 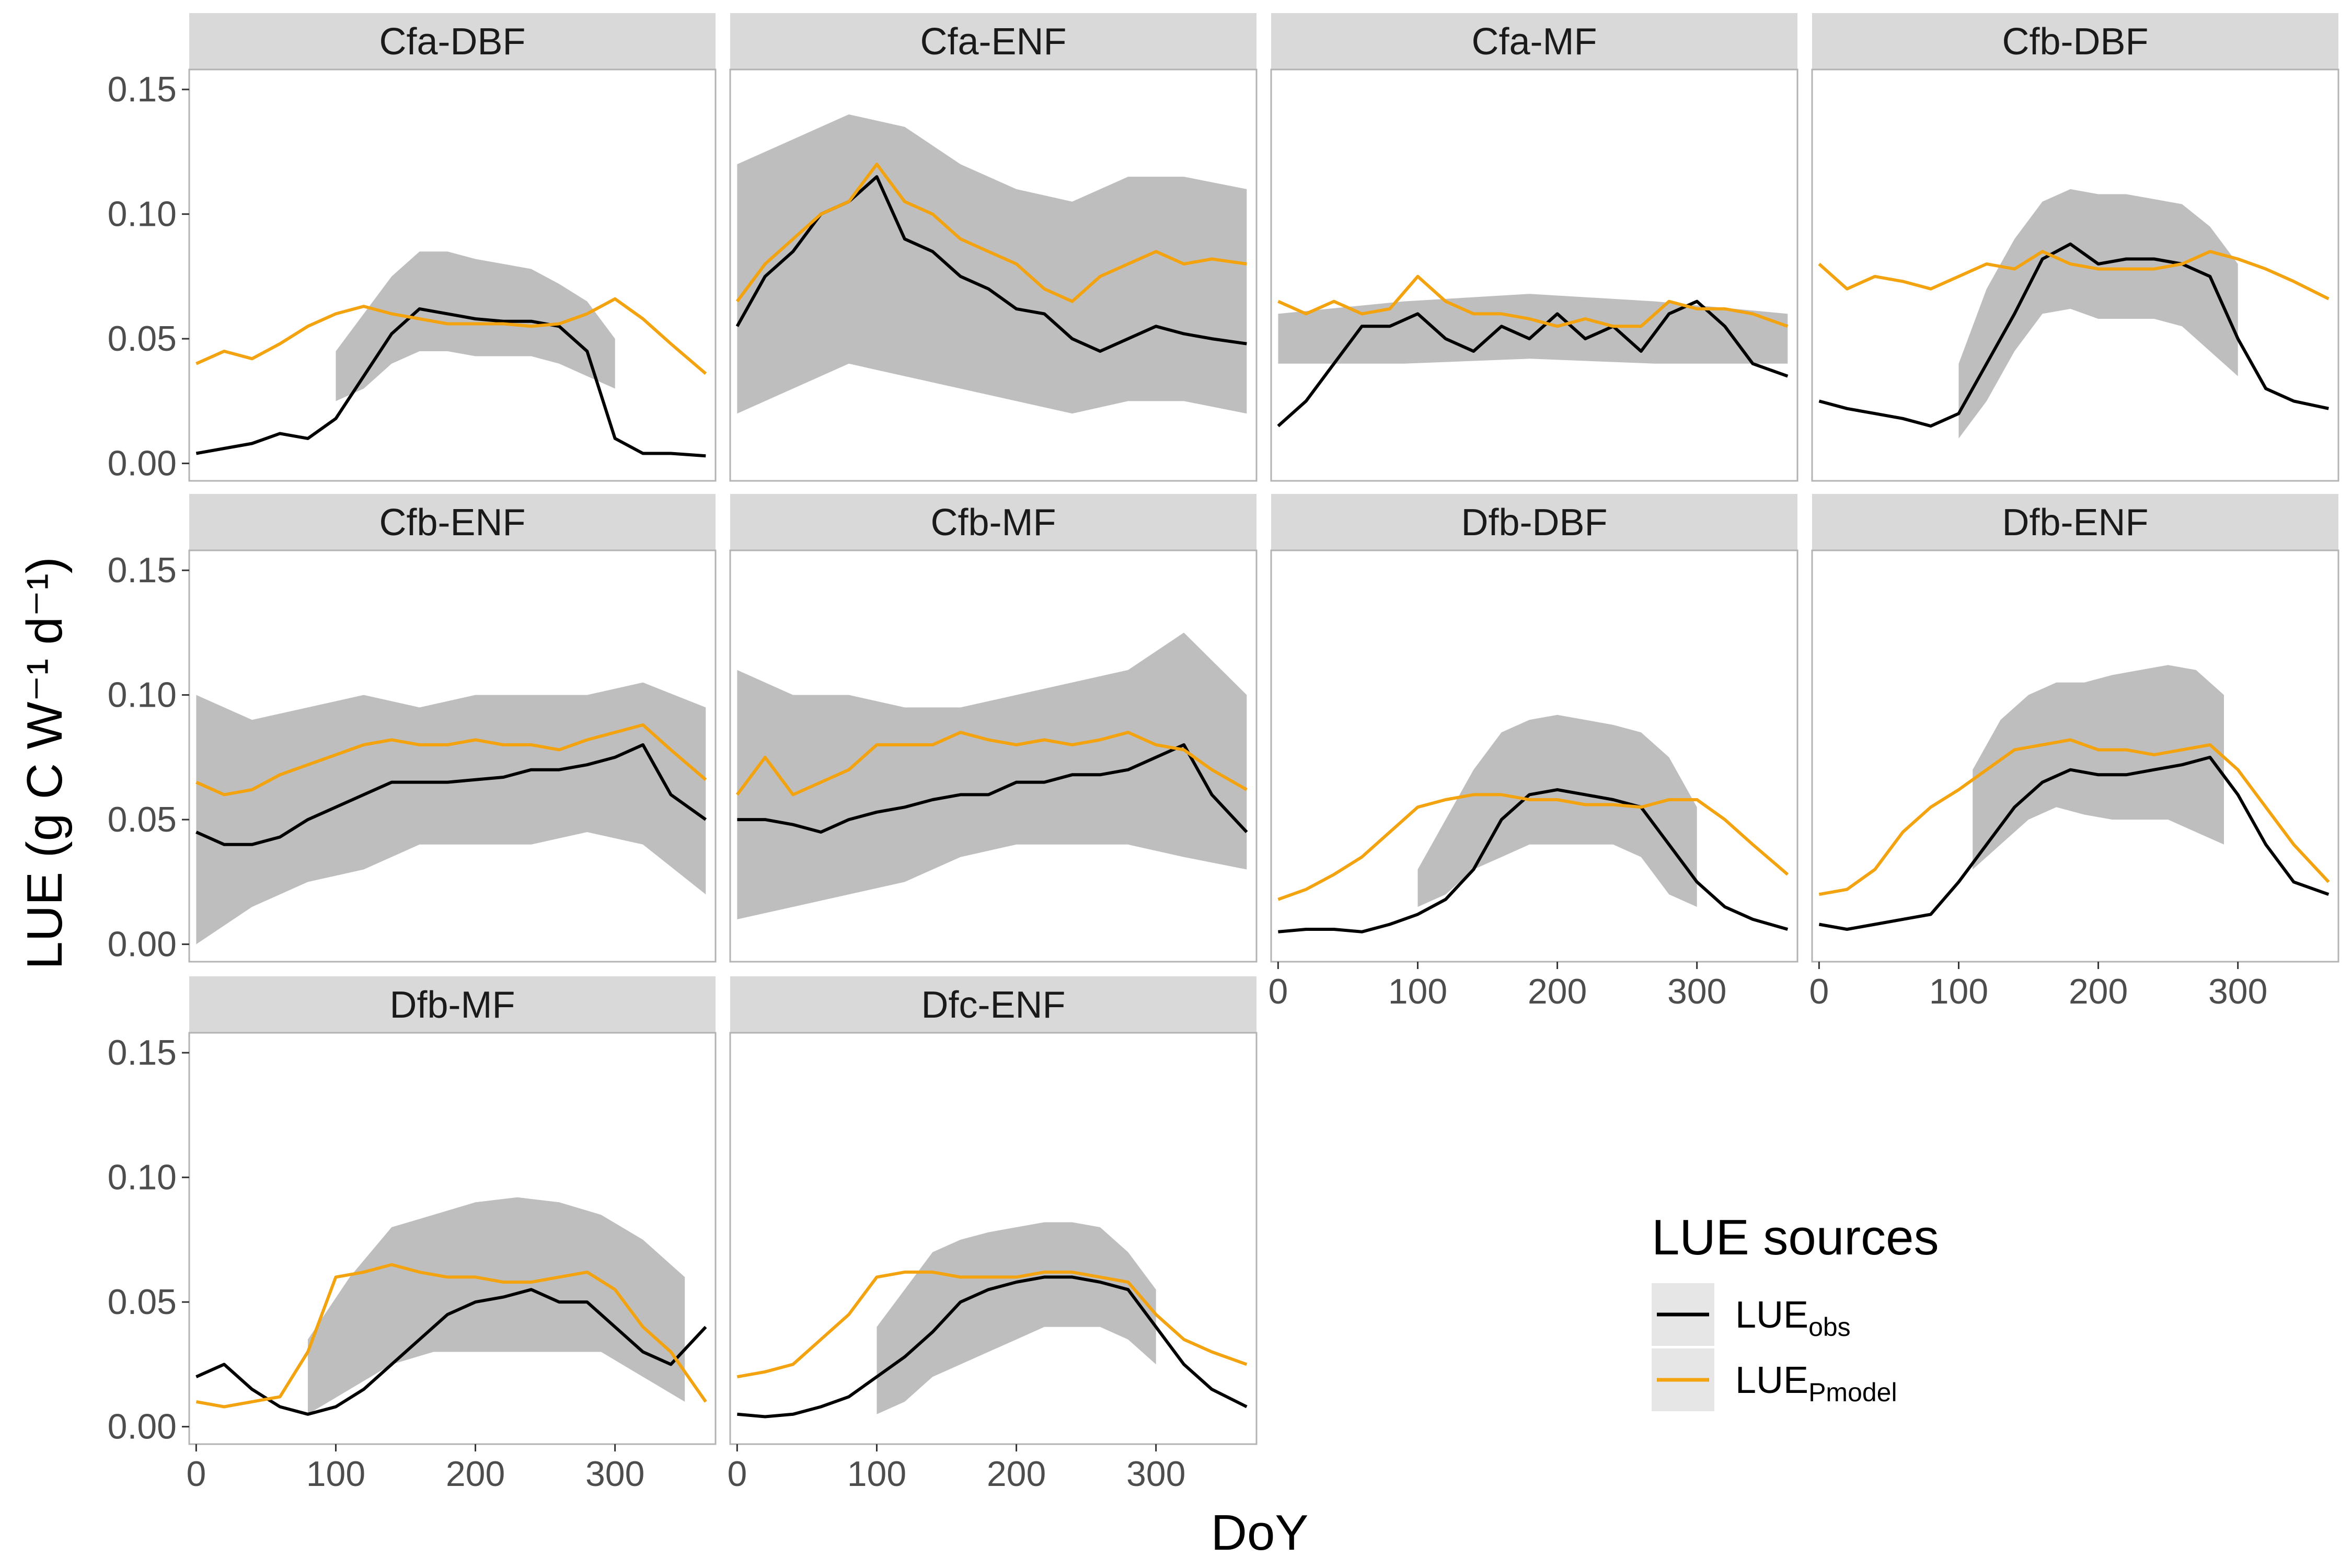 I want to click on panel-title: Cfb-MF, so click(x=993, y=523).